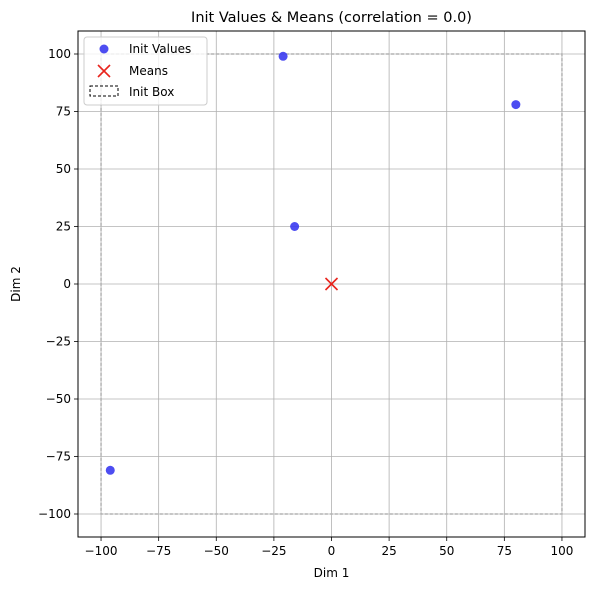 The height and width of the screenshot is (590, 593). I want to click on y-tick-label: −50, so click(58, 399).